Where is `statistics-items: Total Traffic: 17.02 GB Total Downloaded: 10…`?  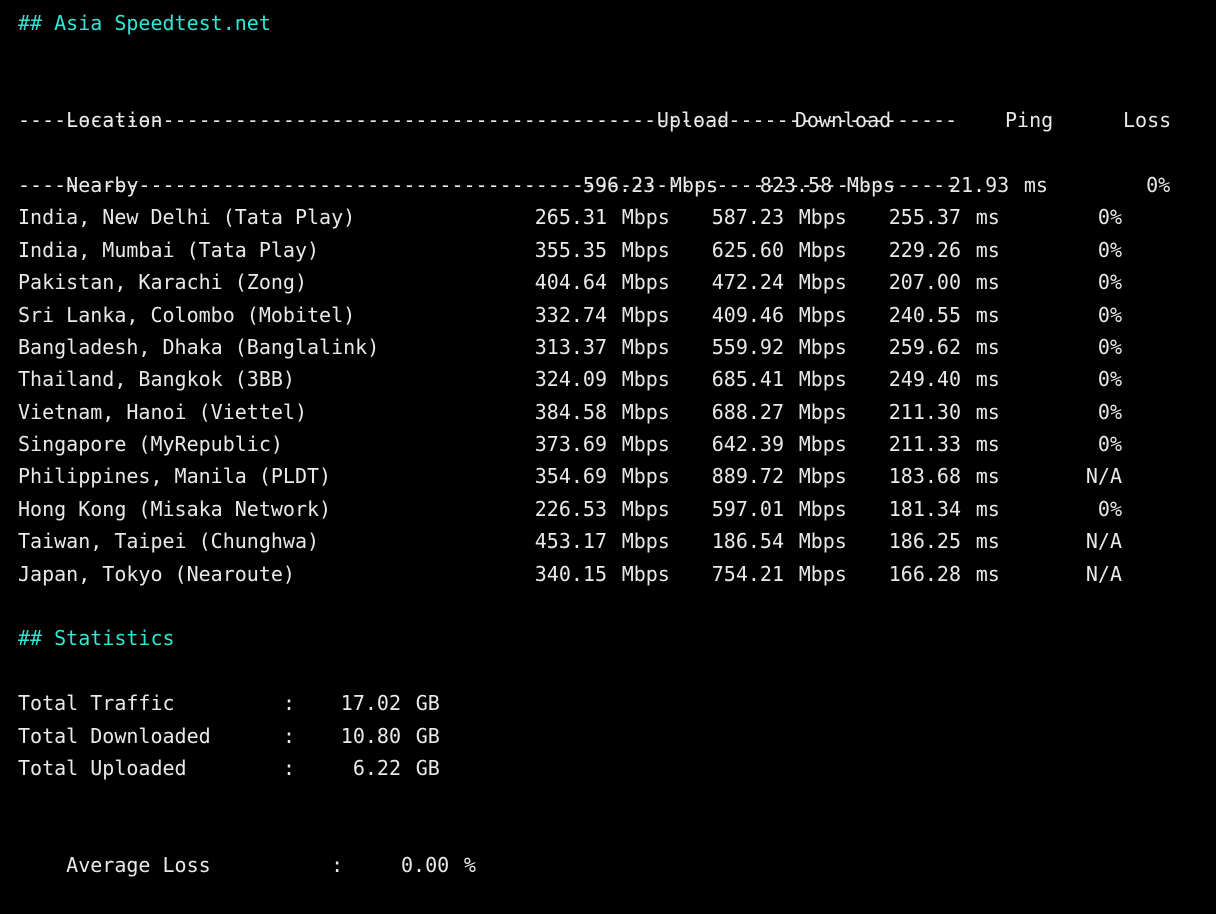 statistics-items: Total Traffic: 17.02 GB Total Downloaded: 10… is located at coordinates (617, 735).